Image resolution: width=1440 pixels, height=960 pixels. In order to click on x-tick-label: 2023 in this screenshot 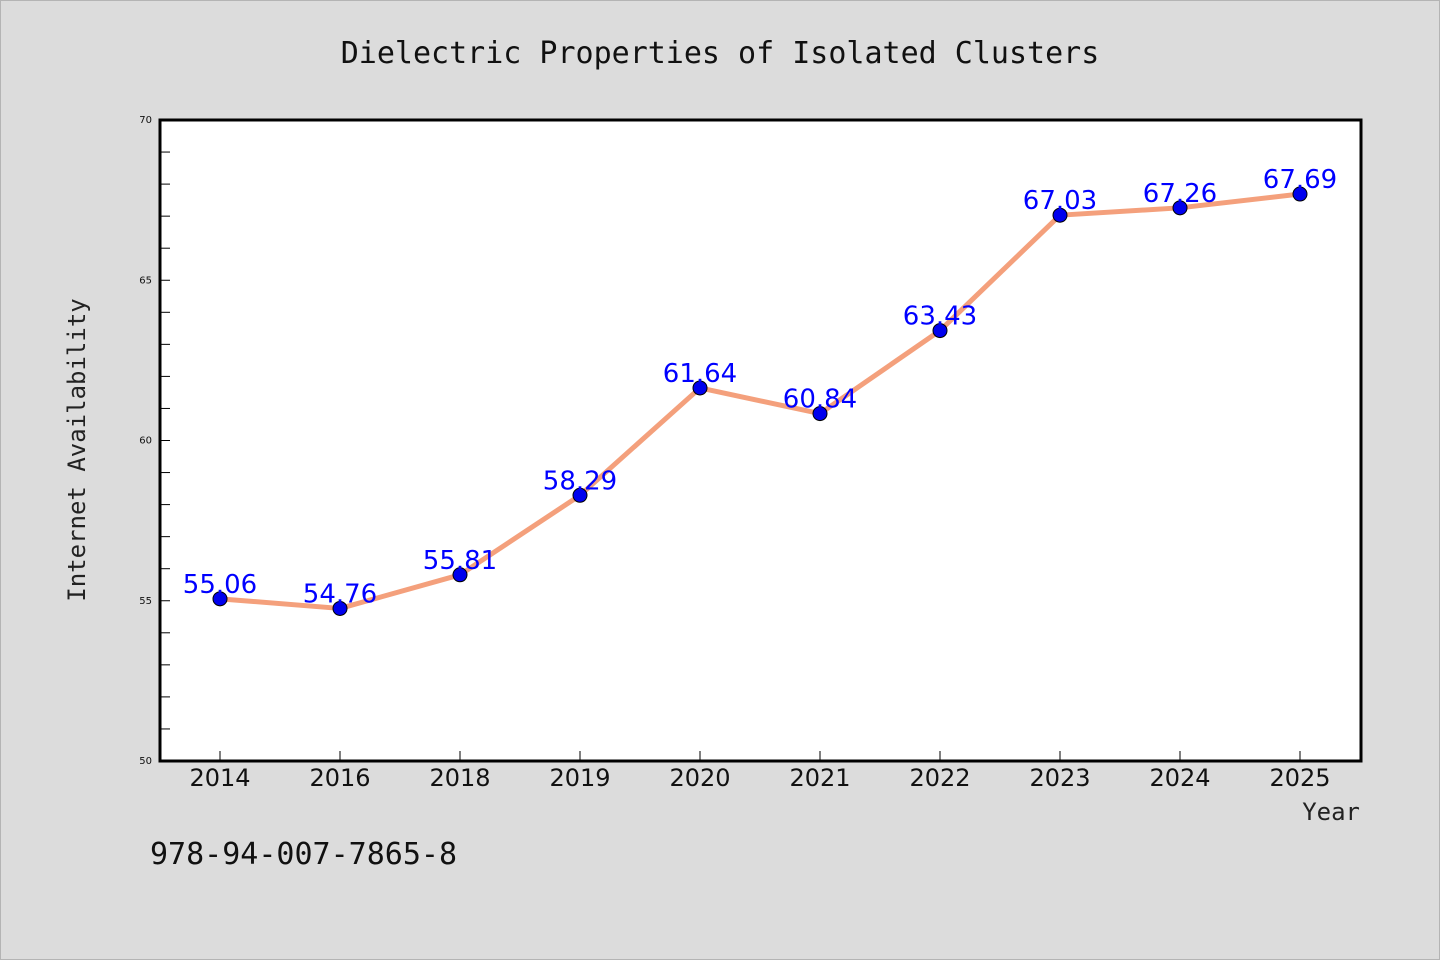, I will do `click(1059, 778)`.